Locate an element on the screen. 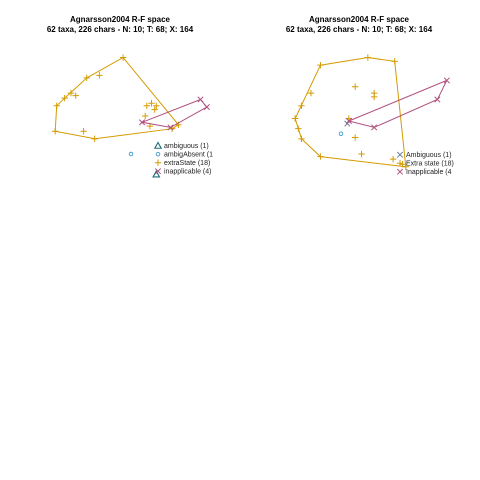 This screenshot has width=480, height=480. left-legend-label-ambigabsent-1: ambigAbsent (1 is located at coordinates (188, 155).